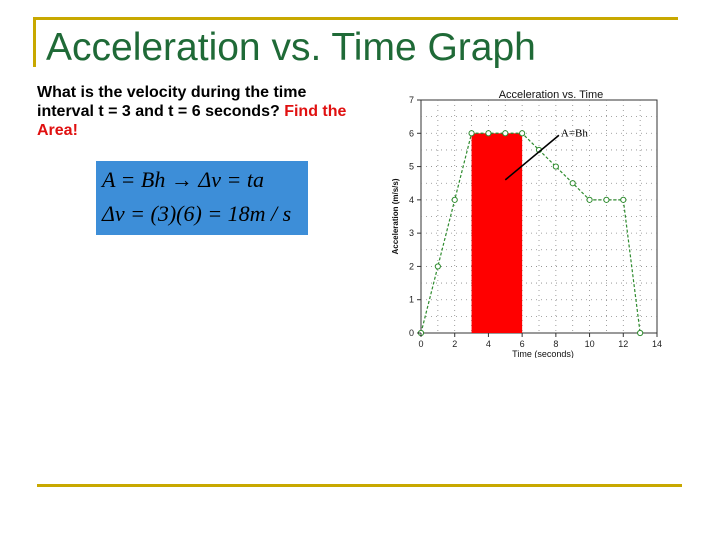 The image size is (720, 540). Describe the element at coordinates (411, 233) in the screenshot. I see `y-tick-label: 3` at that location.